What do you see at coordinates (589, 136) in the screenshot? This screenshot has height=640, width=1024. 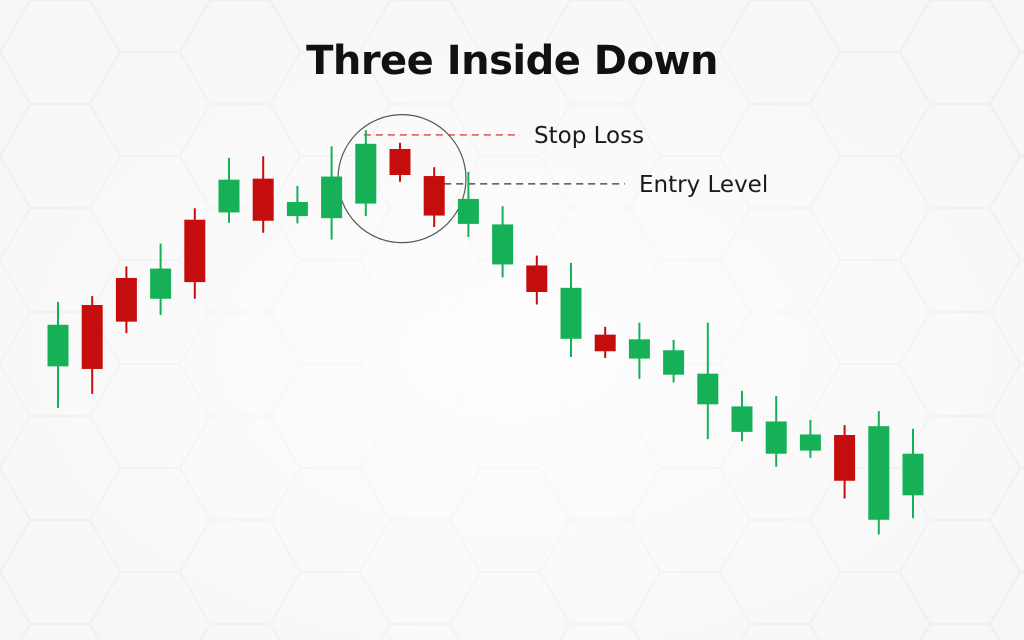 I see `stop-loss-label: Stop Loss` at bounding box center [589, 136].